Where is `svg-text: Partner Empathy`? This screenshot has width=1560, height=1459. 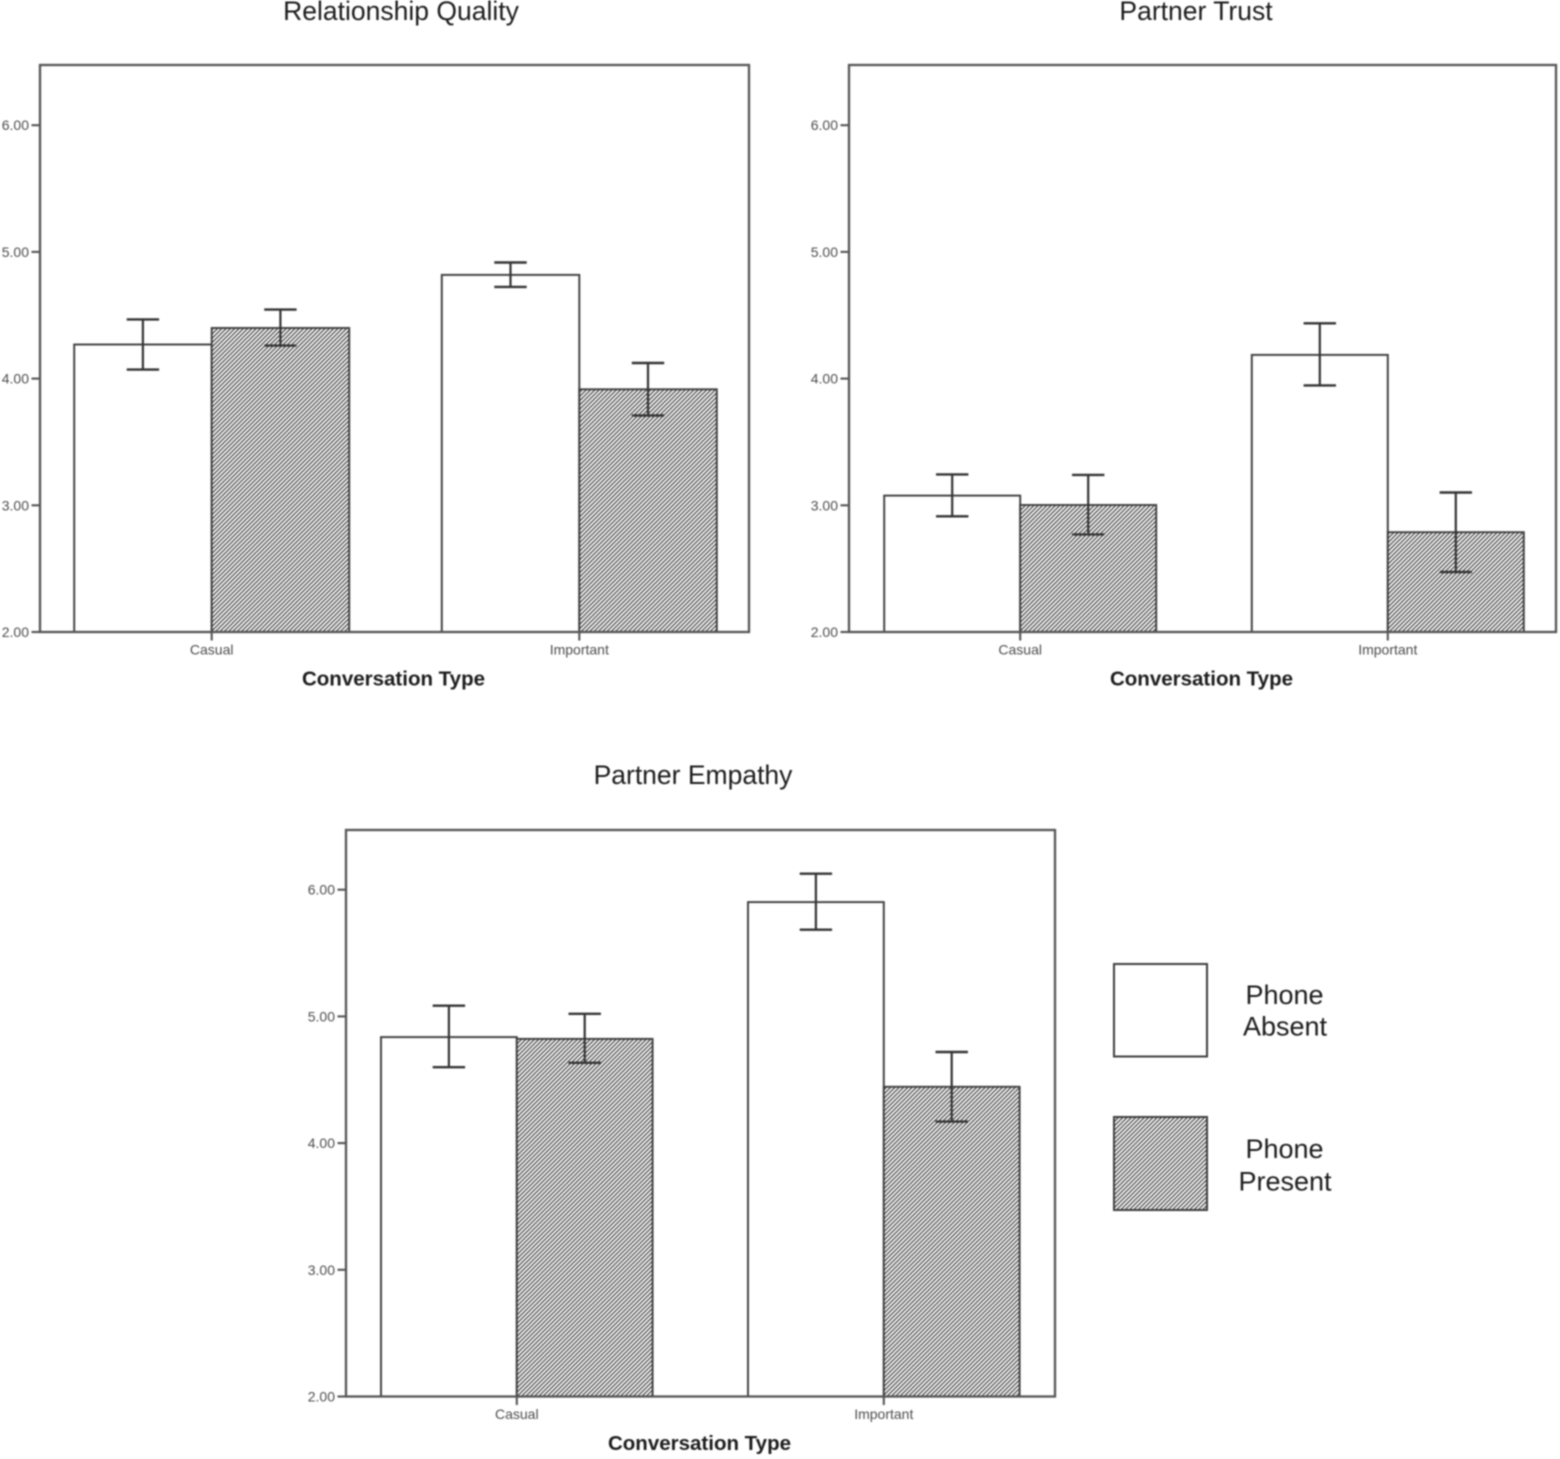
svg-text: Partner Empathy is located at coordinates (694, 775).